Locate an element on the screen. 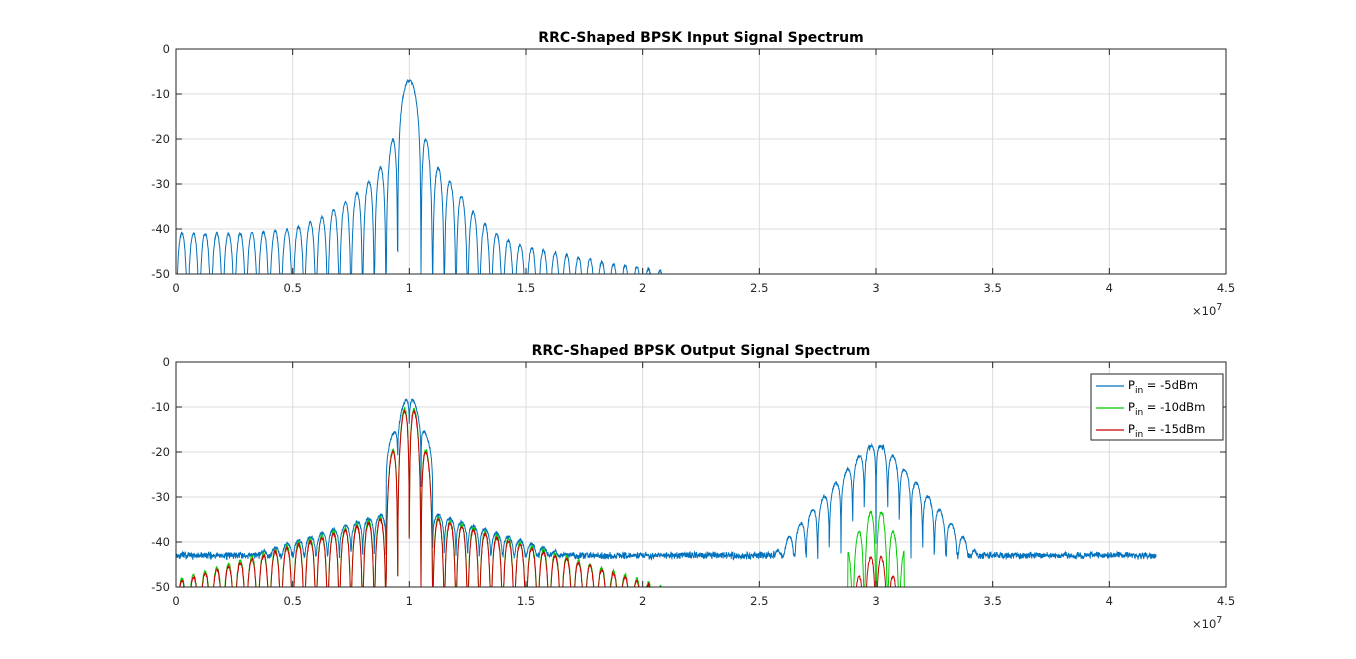  legend: Pin = -5dBm Pin = -10dBm Pin = -15dBm is located at coordinates (1157, 407).